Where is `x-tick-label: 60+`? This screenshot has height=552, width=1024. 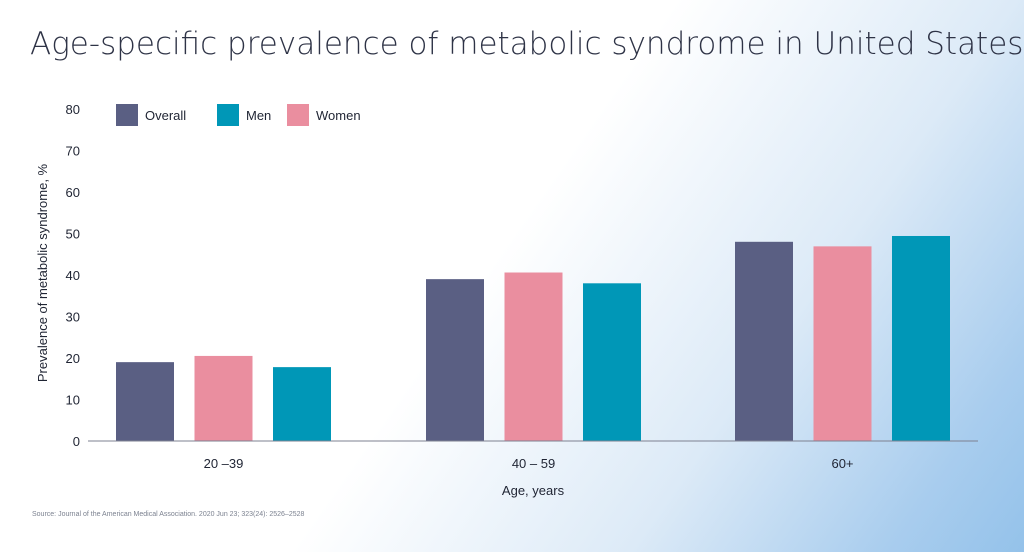 x-tick-label: 60+ is located at coordinates (842, 463).